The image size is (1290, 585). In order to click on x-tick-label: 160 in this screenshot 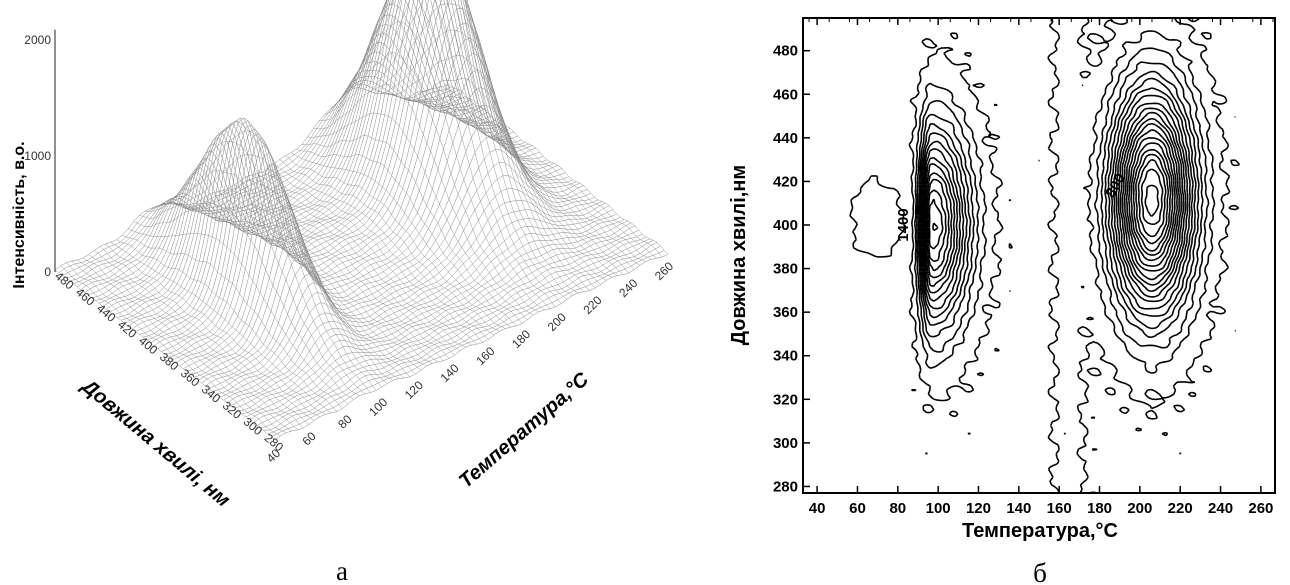, I will do `click(485, 356)`.